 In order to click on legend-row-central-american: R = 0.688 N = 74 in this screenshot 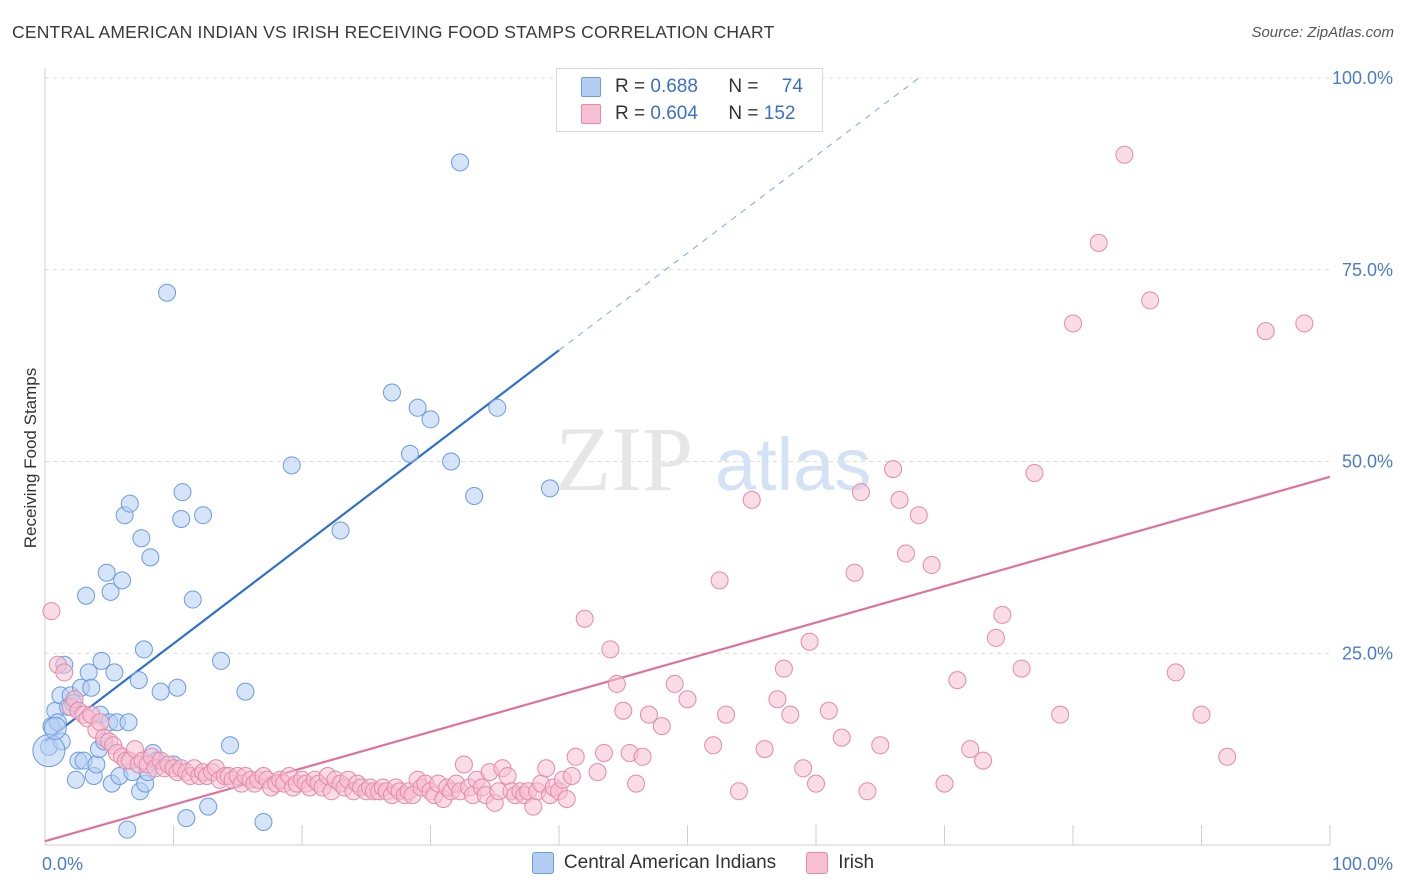, I will do `click(692, 87)`.